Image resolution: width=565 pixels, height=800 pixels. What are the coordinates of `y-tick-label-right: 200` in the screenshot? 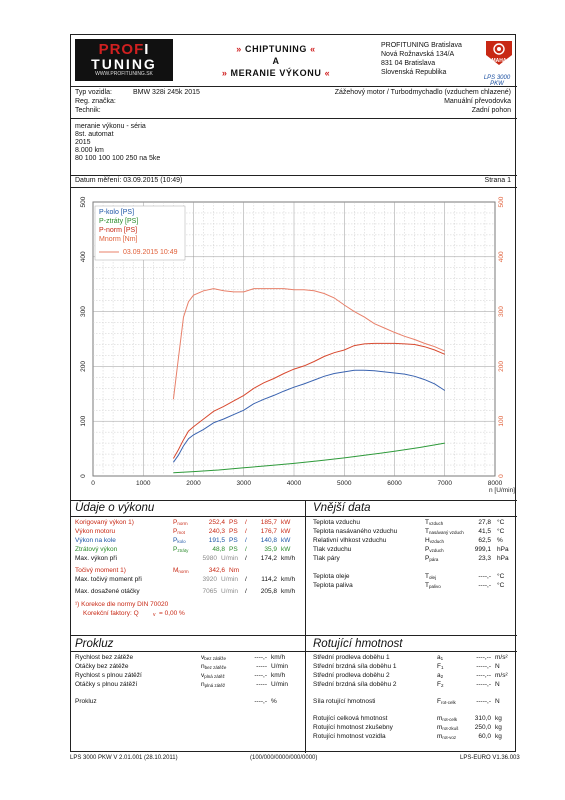 It's located at (501, 366).